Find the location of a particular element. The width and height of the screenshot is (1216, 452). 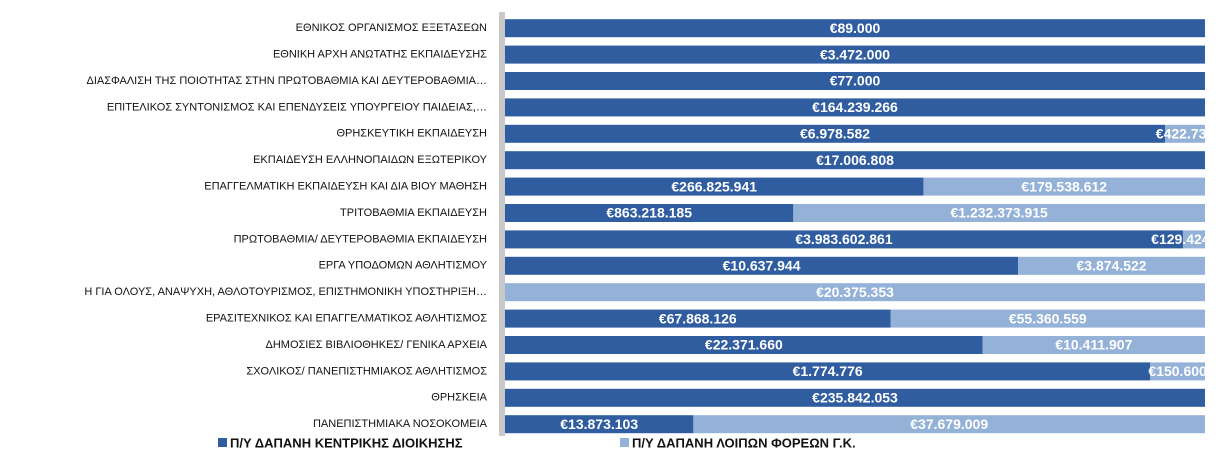

value-label: €1.774.776 is located at coordinates (828, 371).